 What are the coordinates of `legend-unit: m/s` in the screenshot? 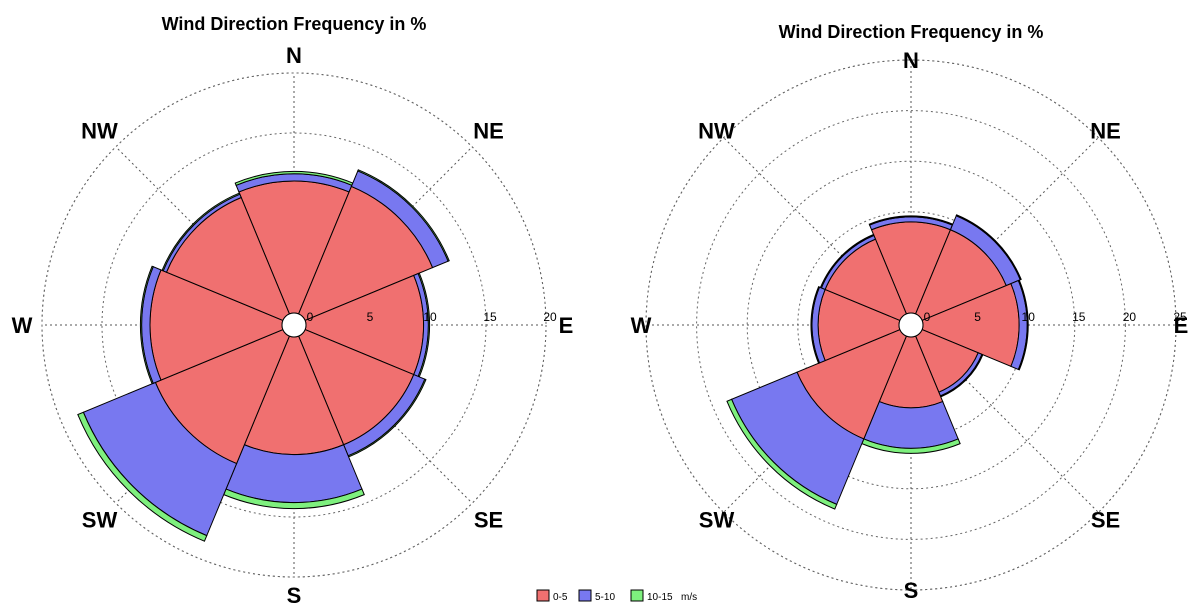 It's located at (689, 597).